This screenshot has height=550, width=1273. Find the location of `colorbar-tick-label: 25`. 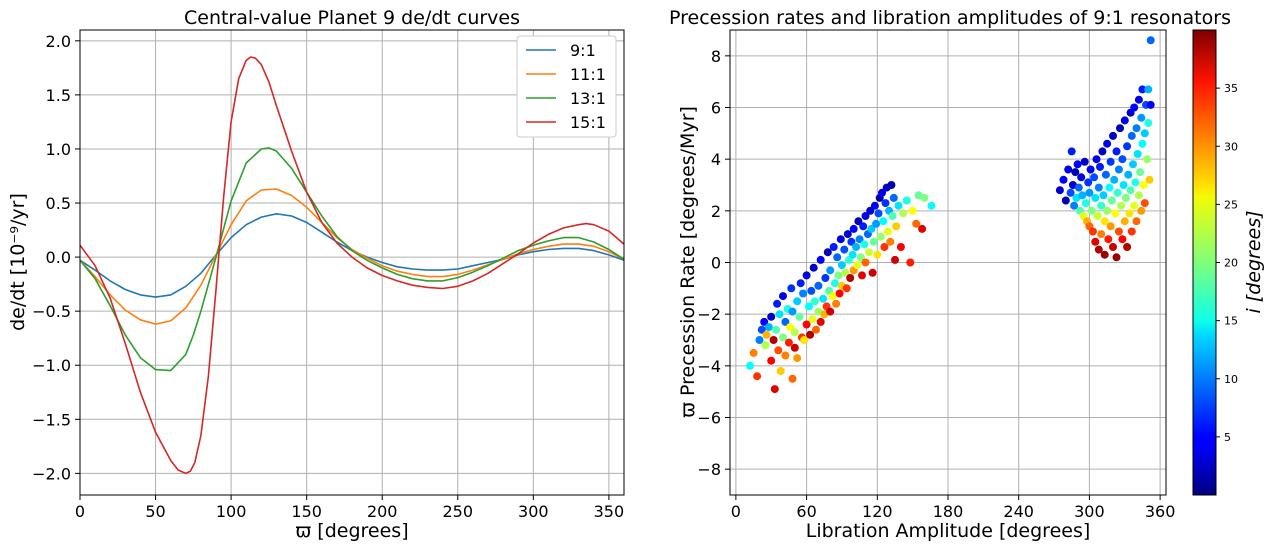

colorbar-tick-label: 25 is located at coordinates (1231, 204).